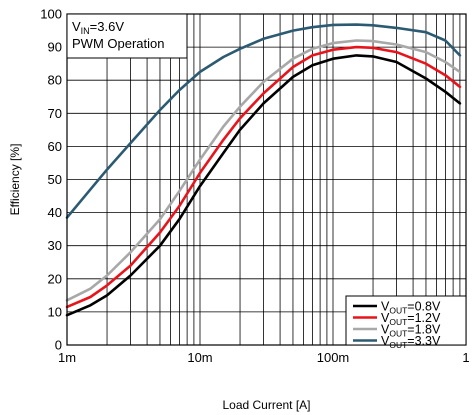 The image size is (472, 415). Describe the element at coordinates (424, 330) in the screenshot. I see `legend-label-value: =1.8V` at that location.